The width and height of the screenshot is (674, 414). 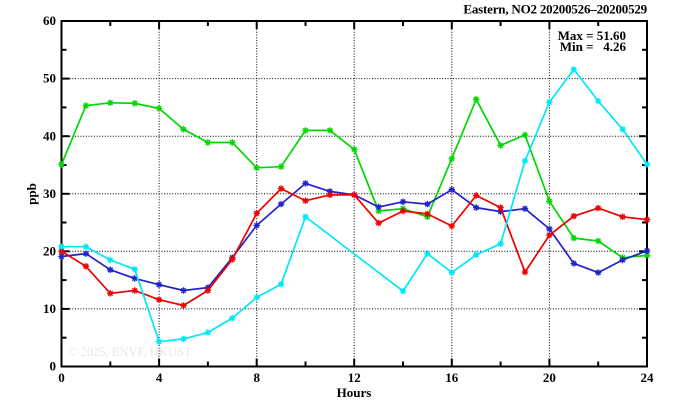 I want to click on svg-text: 24, so click(x=648, y=377).